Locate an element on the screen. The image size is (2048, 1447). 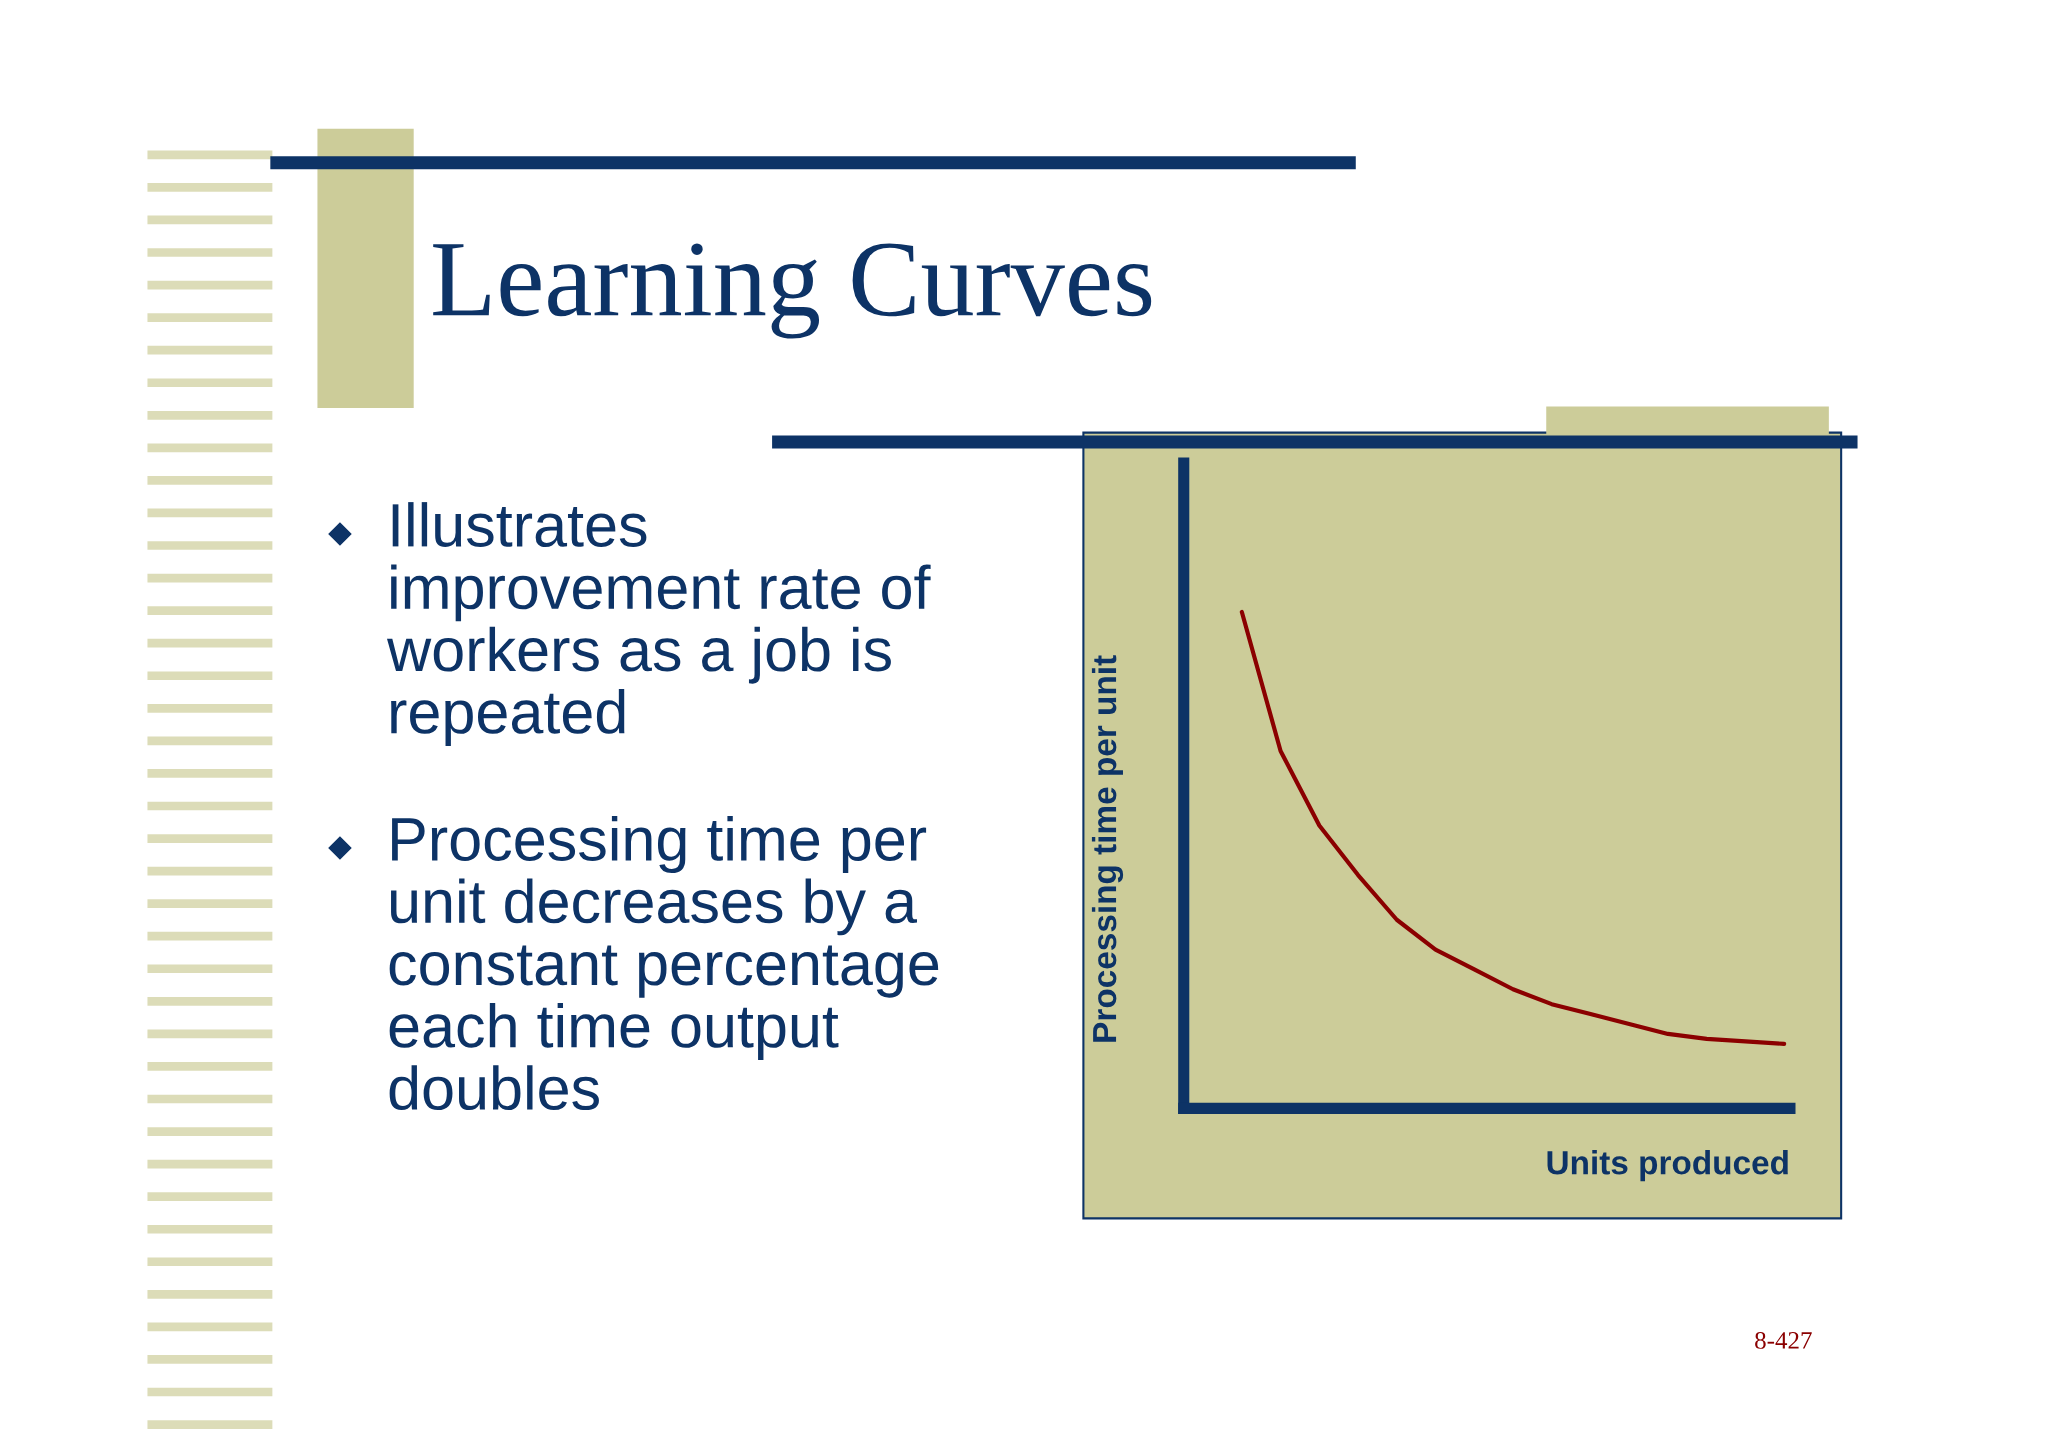
chart-title: Learning Curves is located at coordinates (792, 291).